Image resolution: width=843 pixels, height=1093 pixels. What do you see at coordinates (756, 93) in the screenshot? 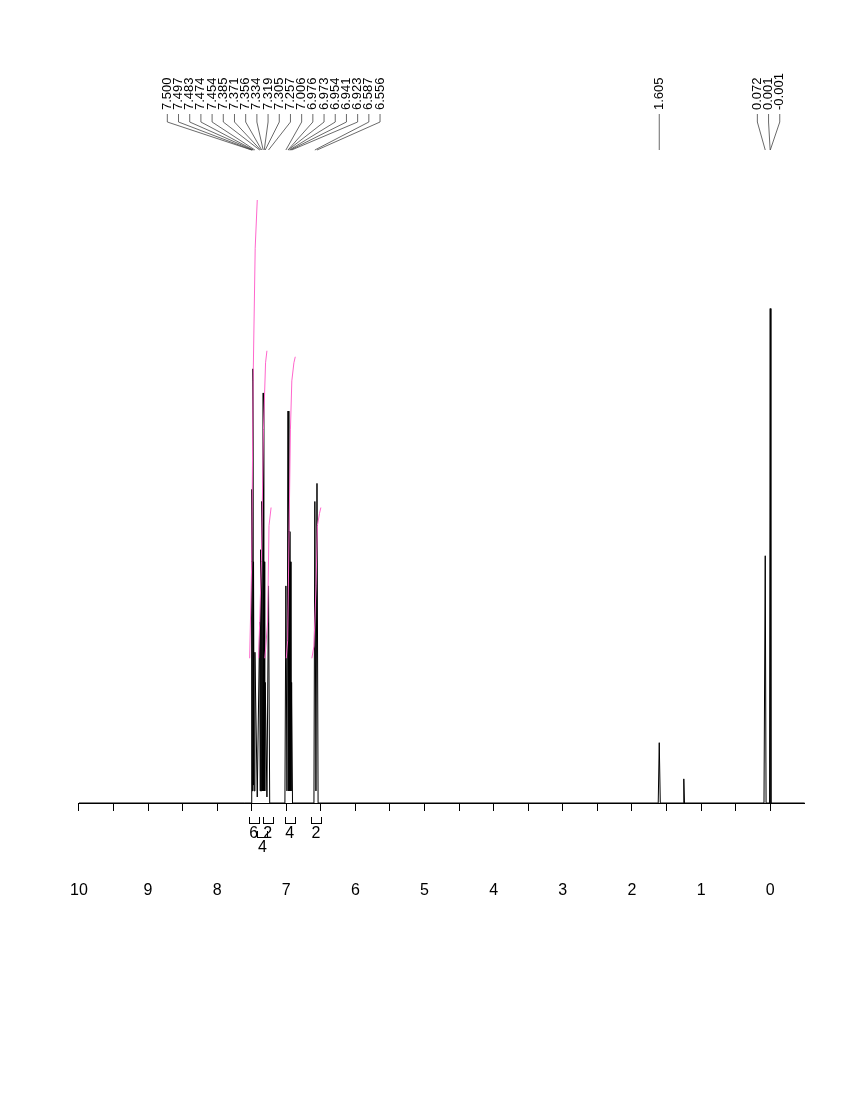
I see `annotation: 0.072` at bounding box center [756, 93].